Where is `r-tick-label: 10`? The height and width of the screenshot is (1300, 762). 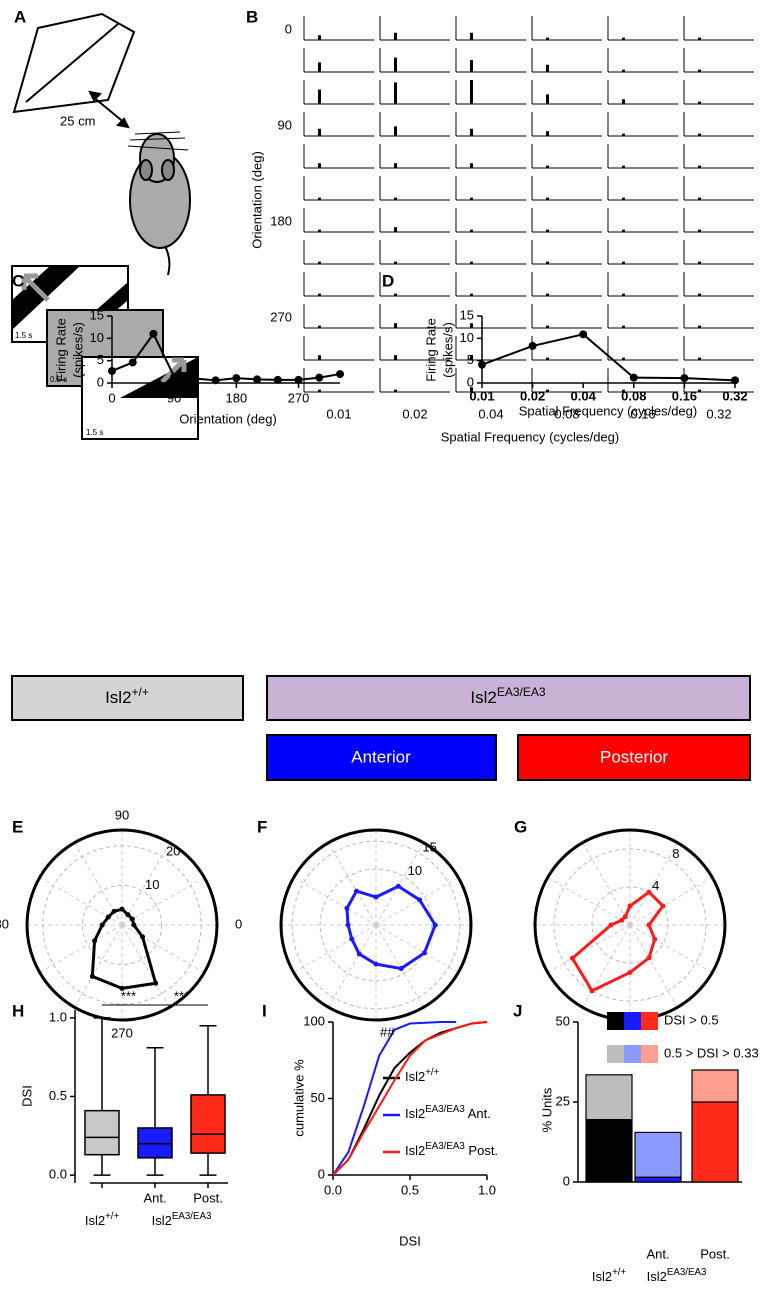 r-tick-label: 10 is located at coordinates (152, 884).